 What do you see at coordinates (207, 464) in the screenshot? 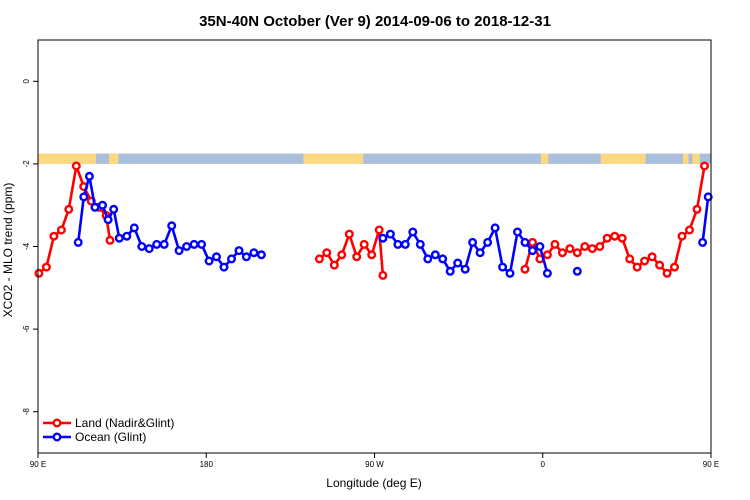
I see `x-tick-label: 180` at bounding box center [207, 464].